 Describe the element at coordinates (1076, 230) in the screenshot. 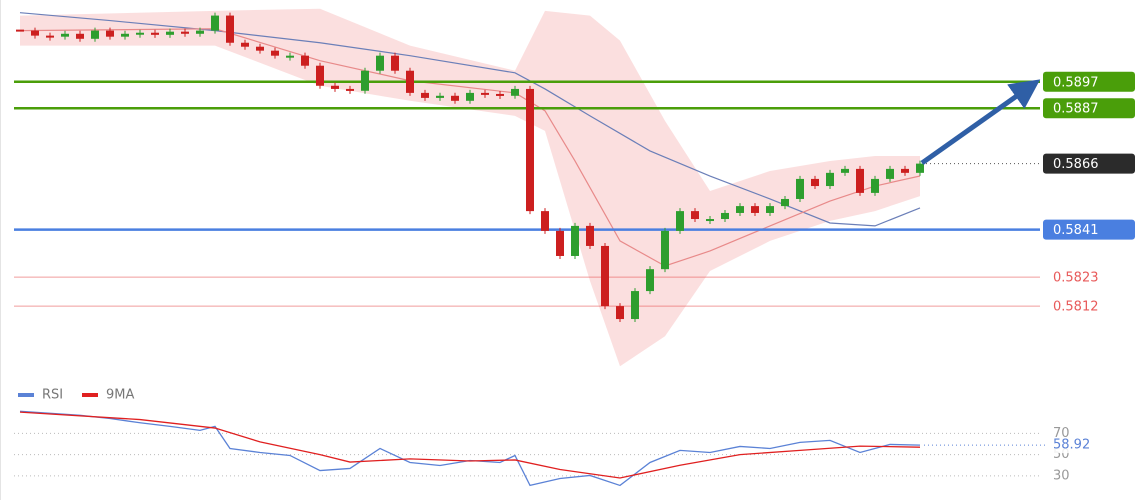

I see `level-label: 0.5841` at that location.